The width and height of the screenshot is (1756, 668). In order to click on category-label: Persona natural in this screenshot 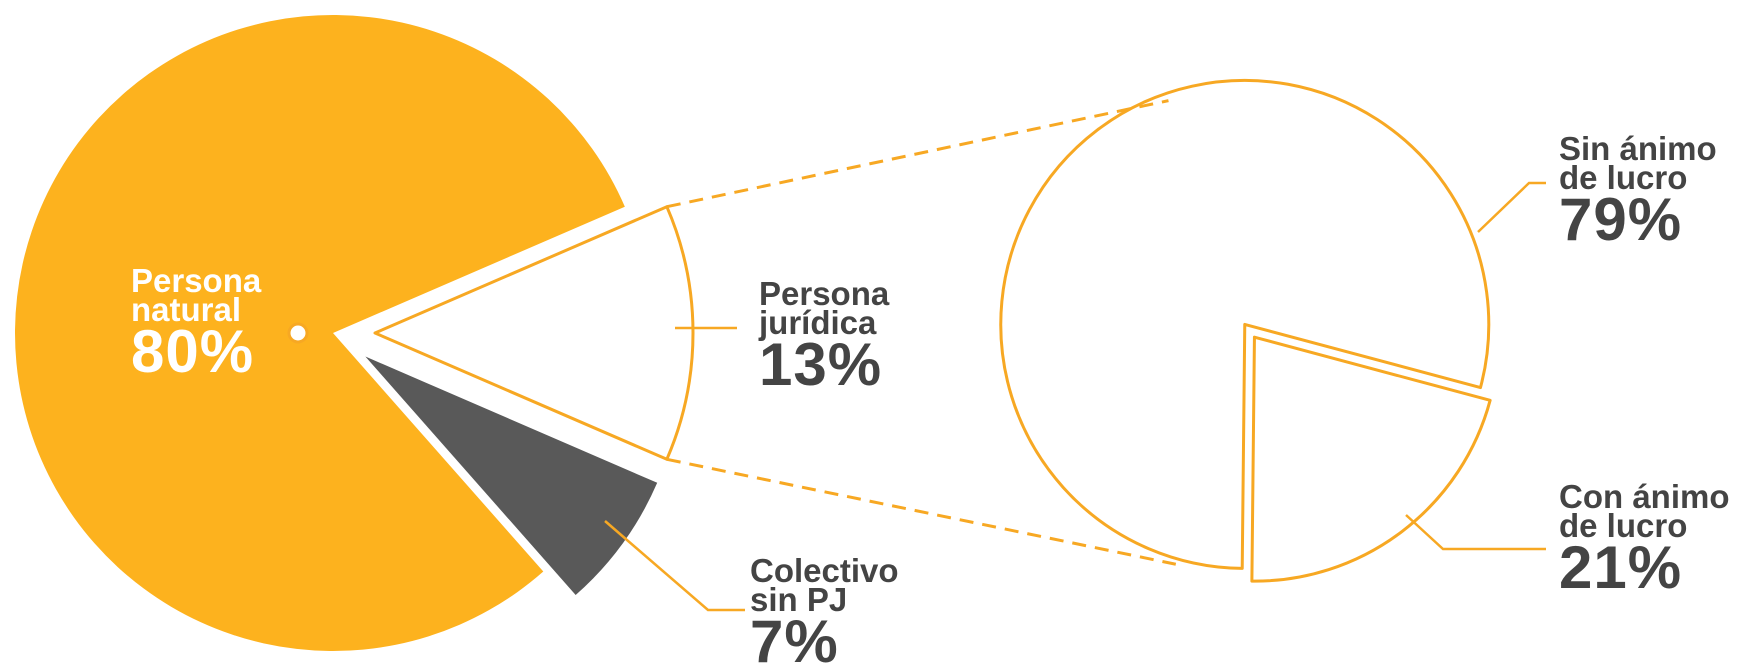, I will do `click(196, 295)`.